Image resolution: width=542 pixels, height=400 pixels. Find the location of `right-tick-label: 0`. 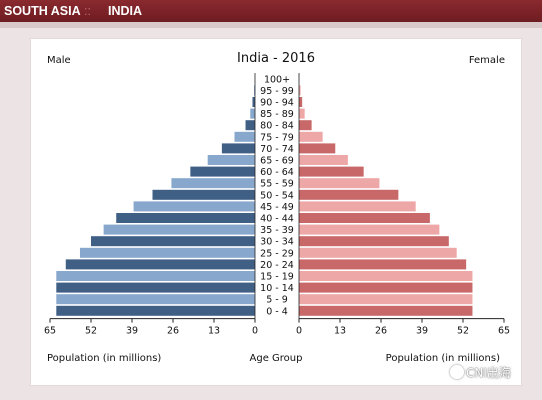

right-tick-label: 0 is located at coordinates (299, 331).